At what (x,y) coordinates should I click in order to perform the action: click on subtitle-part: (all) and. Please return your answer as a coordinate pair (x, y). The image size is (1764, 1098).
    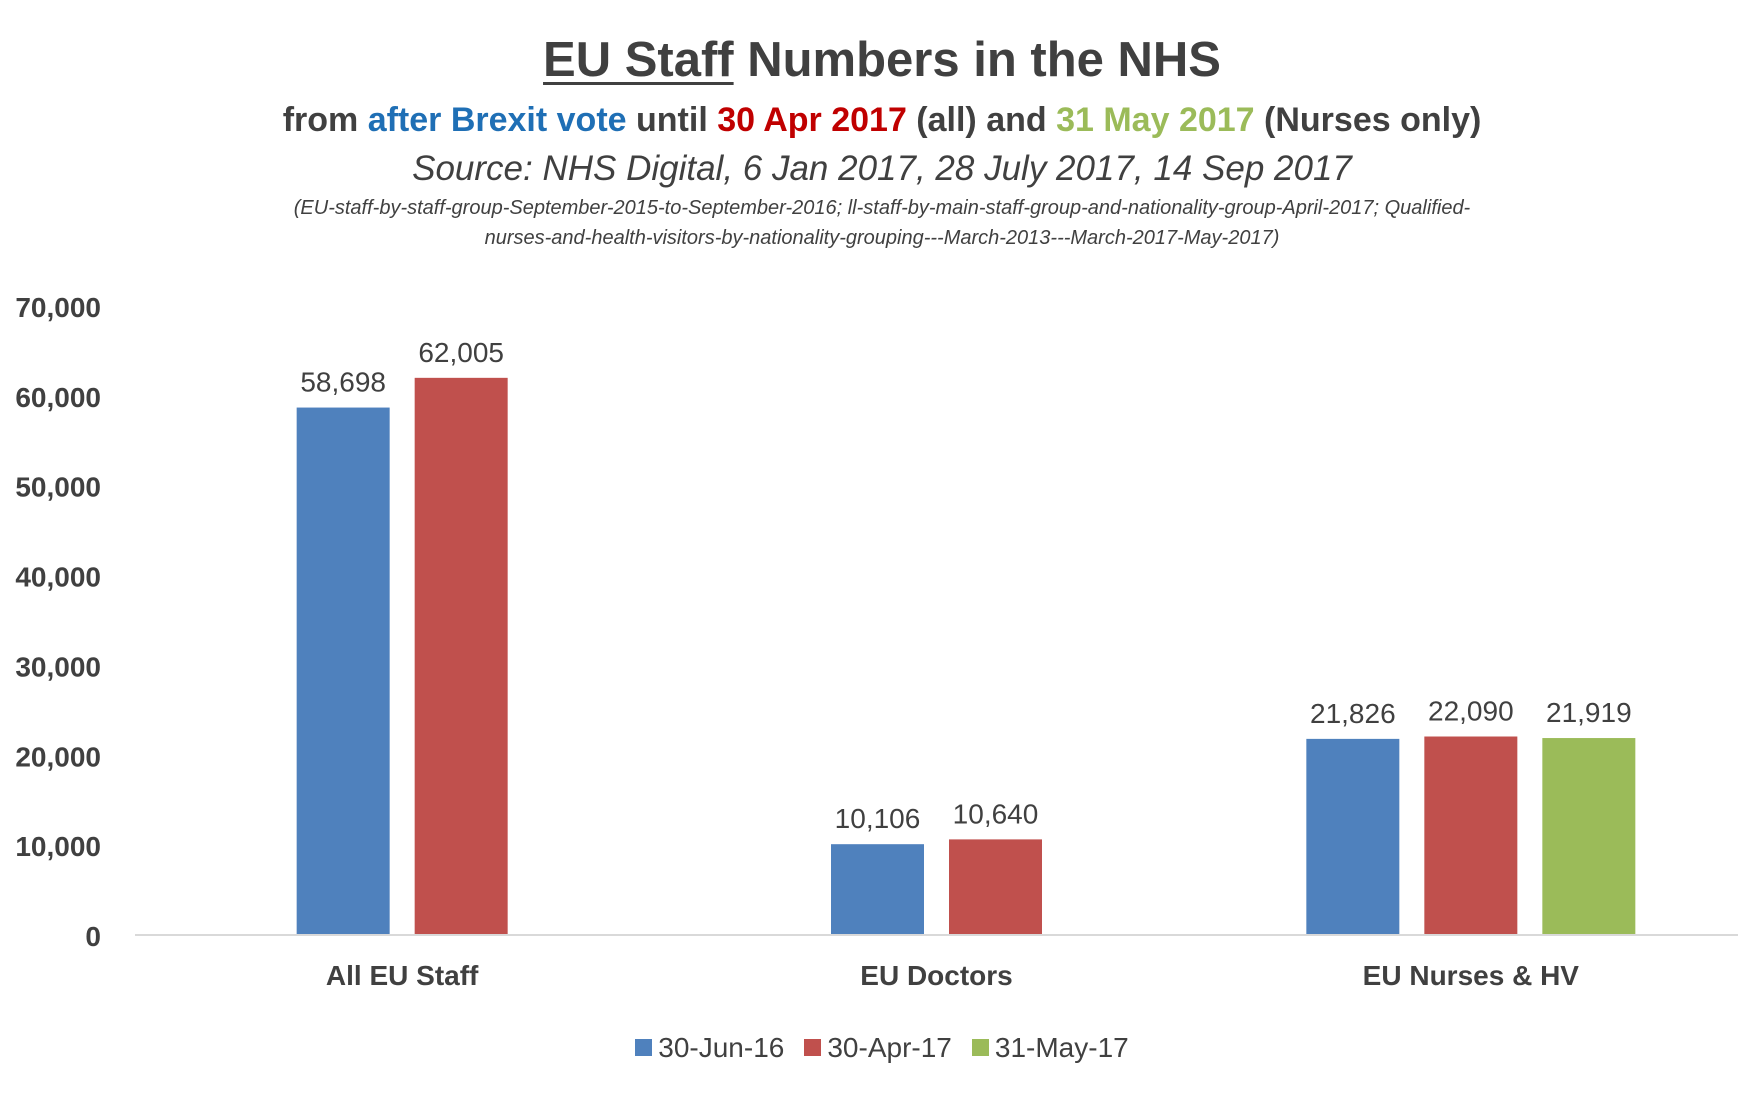
    Looking at the image, I should click on (981, 120).